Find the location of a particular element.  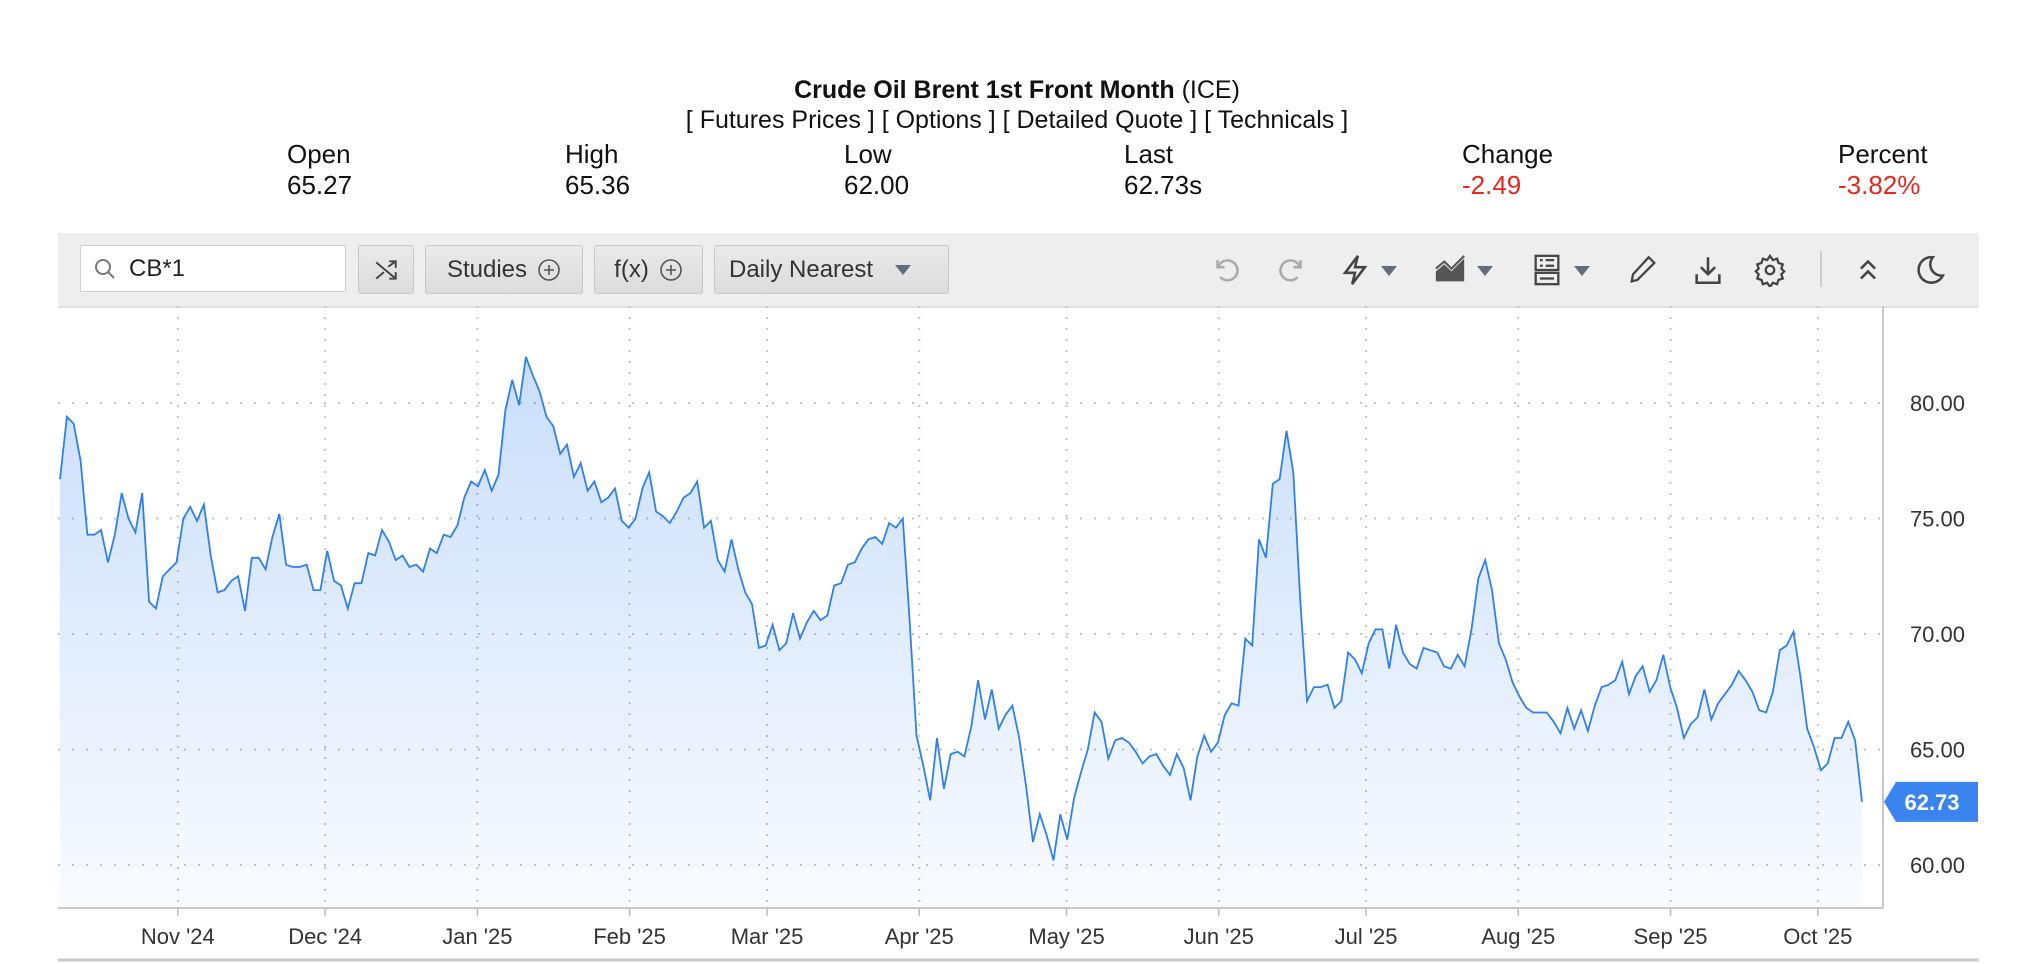

chart-toolbar: Studies f(x) Daily Nearest is located at coordinates (1018, 270).